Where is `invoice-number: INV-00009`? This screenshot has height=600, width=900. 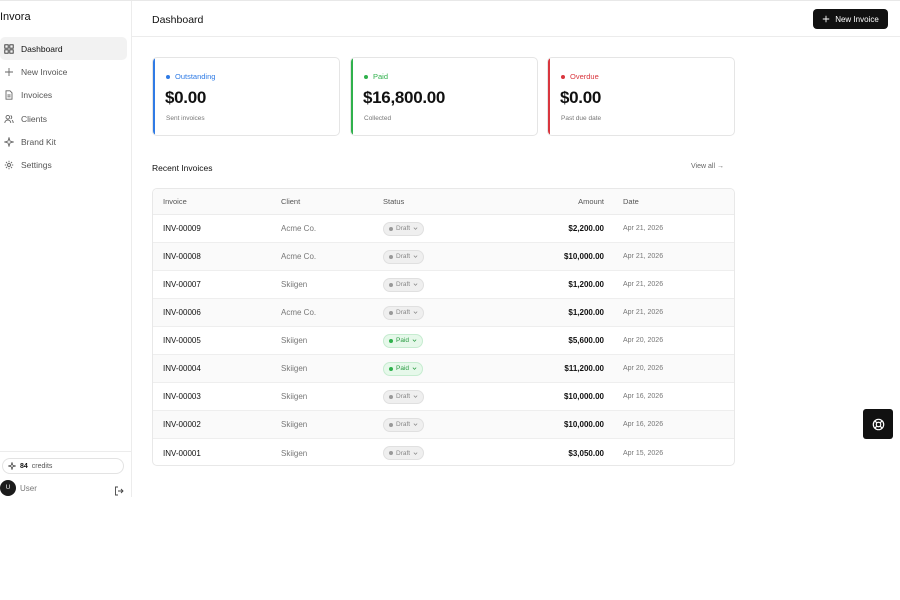 invoice-number: INV-00009 is located at coordinates (182, 228).